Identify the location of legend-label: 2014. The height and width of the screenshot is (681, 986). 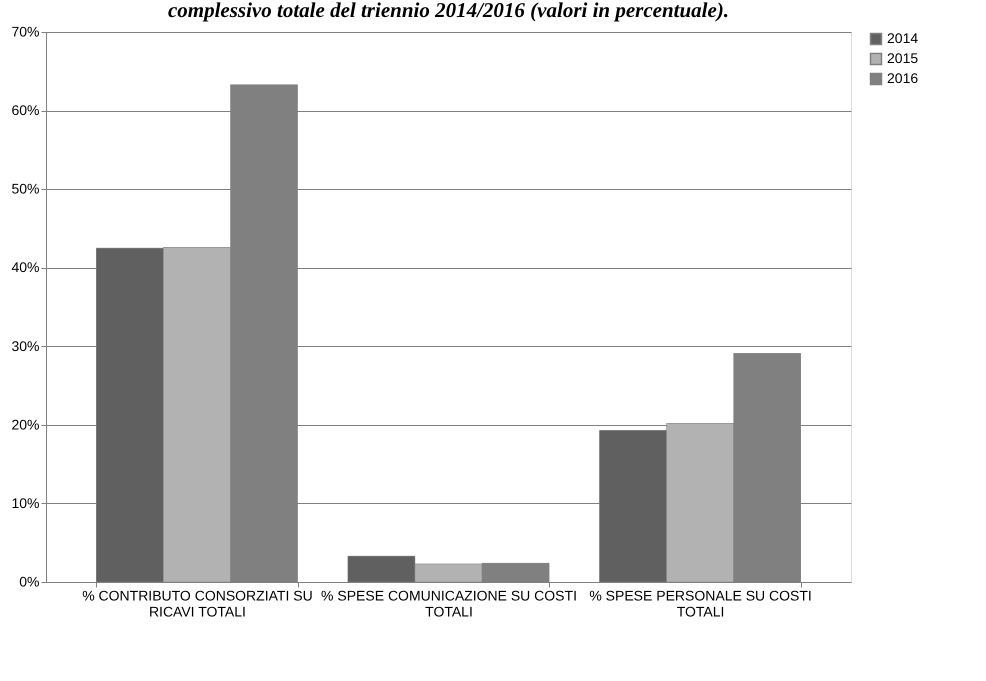
(902, 38).